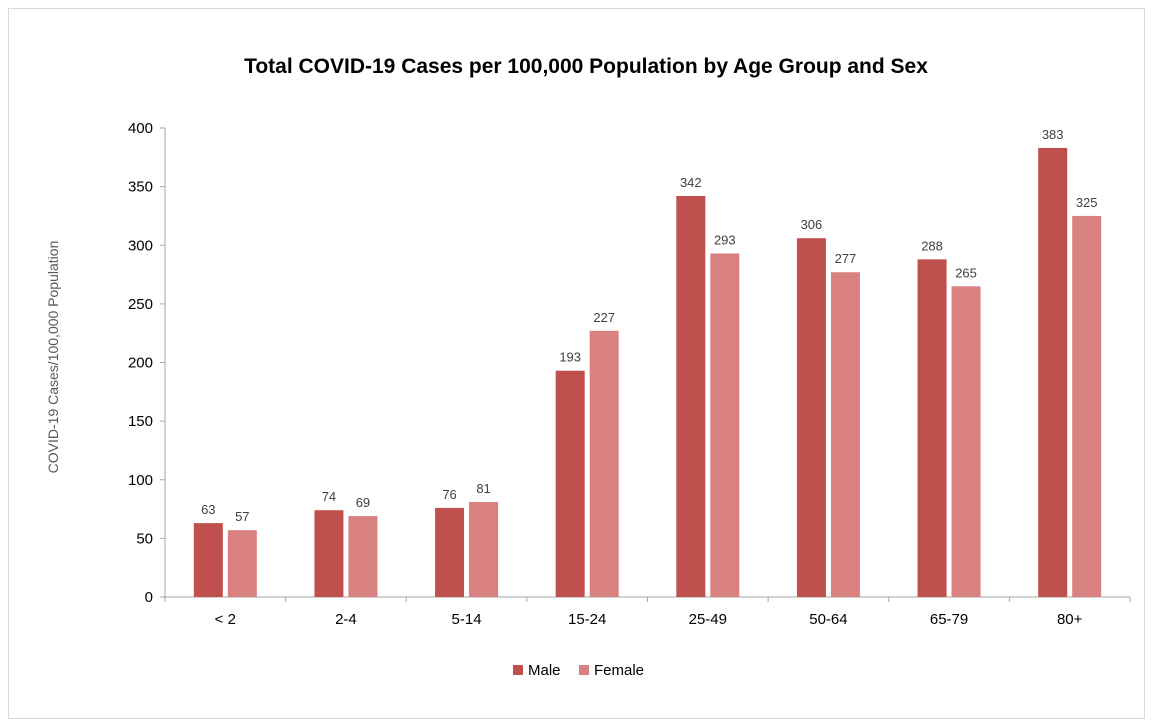  Describe the element at coordinates (449, 494) in the screenshot. I see `data-label: 76` at that location.